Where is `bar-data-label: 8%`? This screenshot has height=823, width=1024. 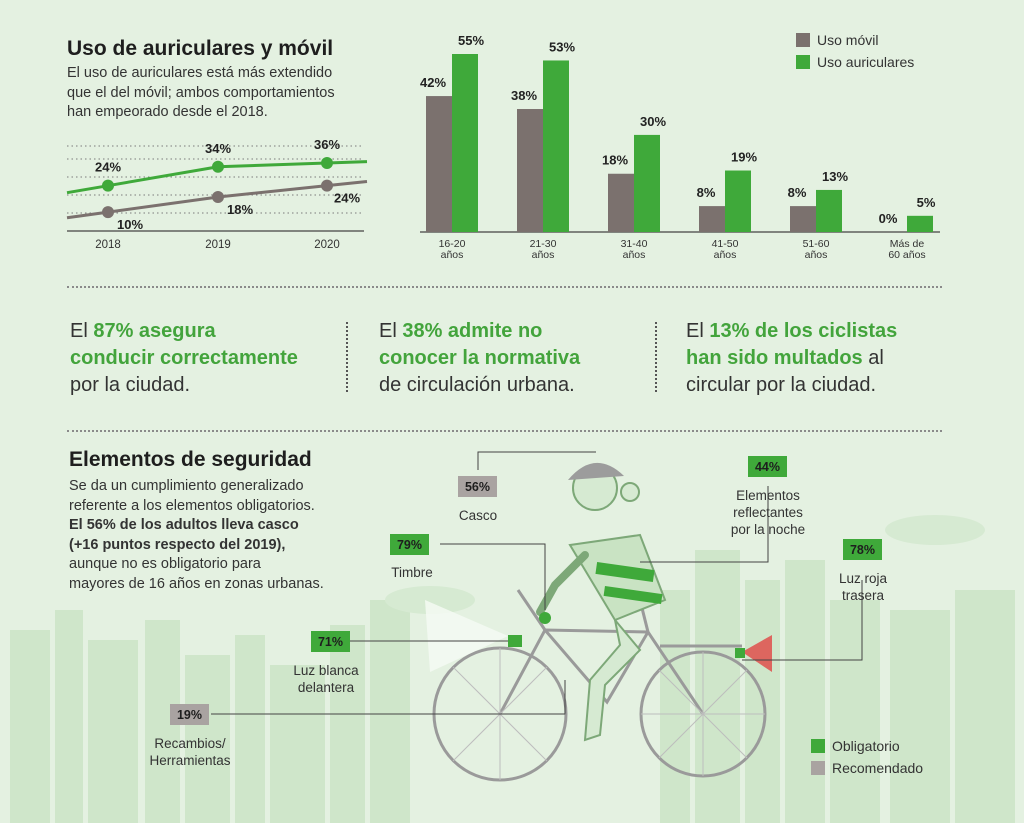 bar-data-label: 8% is located at coordinates (706, 192).